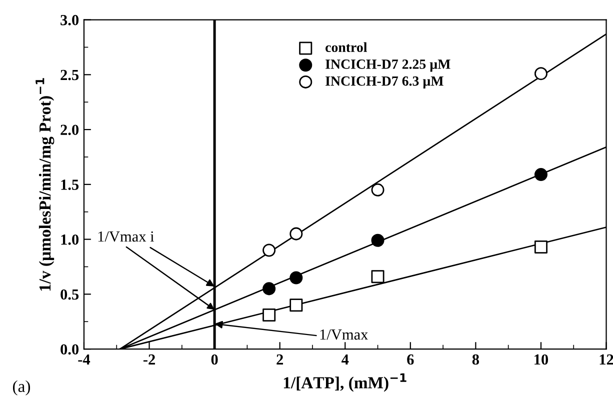  What do you see at coordinates (214, 359) in the screenshot?
I see `x-tick-label: 0` at bounding box center [214, 359].